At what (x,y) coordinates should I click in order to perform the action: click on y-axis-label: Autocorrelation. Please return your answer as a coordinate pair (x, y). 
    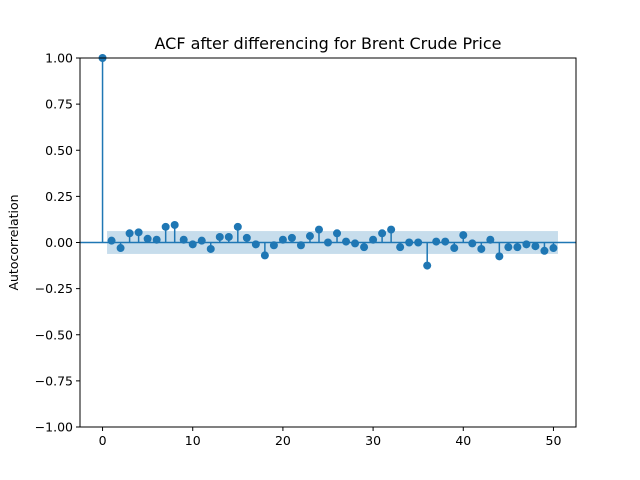
    Looking at the image, I should click on (13, 242).